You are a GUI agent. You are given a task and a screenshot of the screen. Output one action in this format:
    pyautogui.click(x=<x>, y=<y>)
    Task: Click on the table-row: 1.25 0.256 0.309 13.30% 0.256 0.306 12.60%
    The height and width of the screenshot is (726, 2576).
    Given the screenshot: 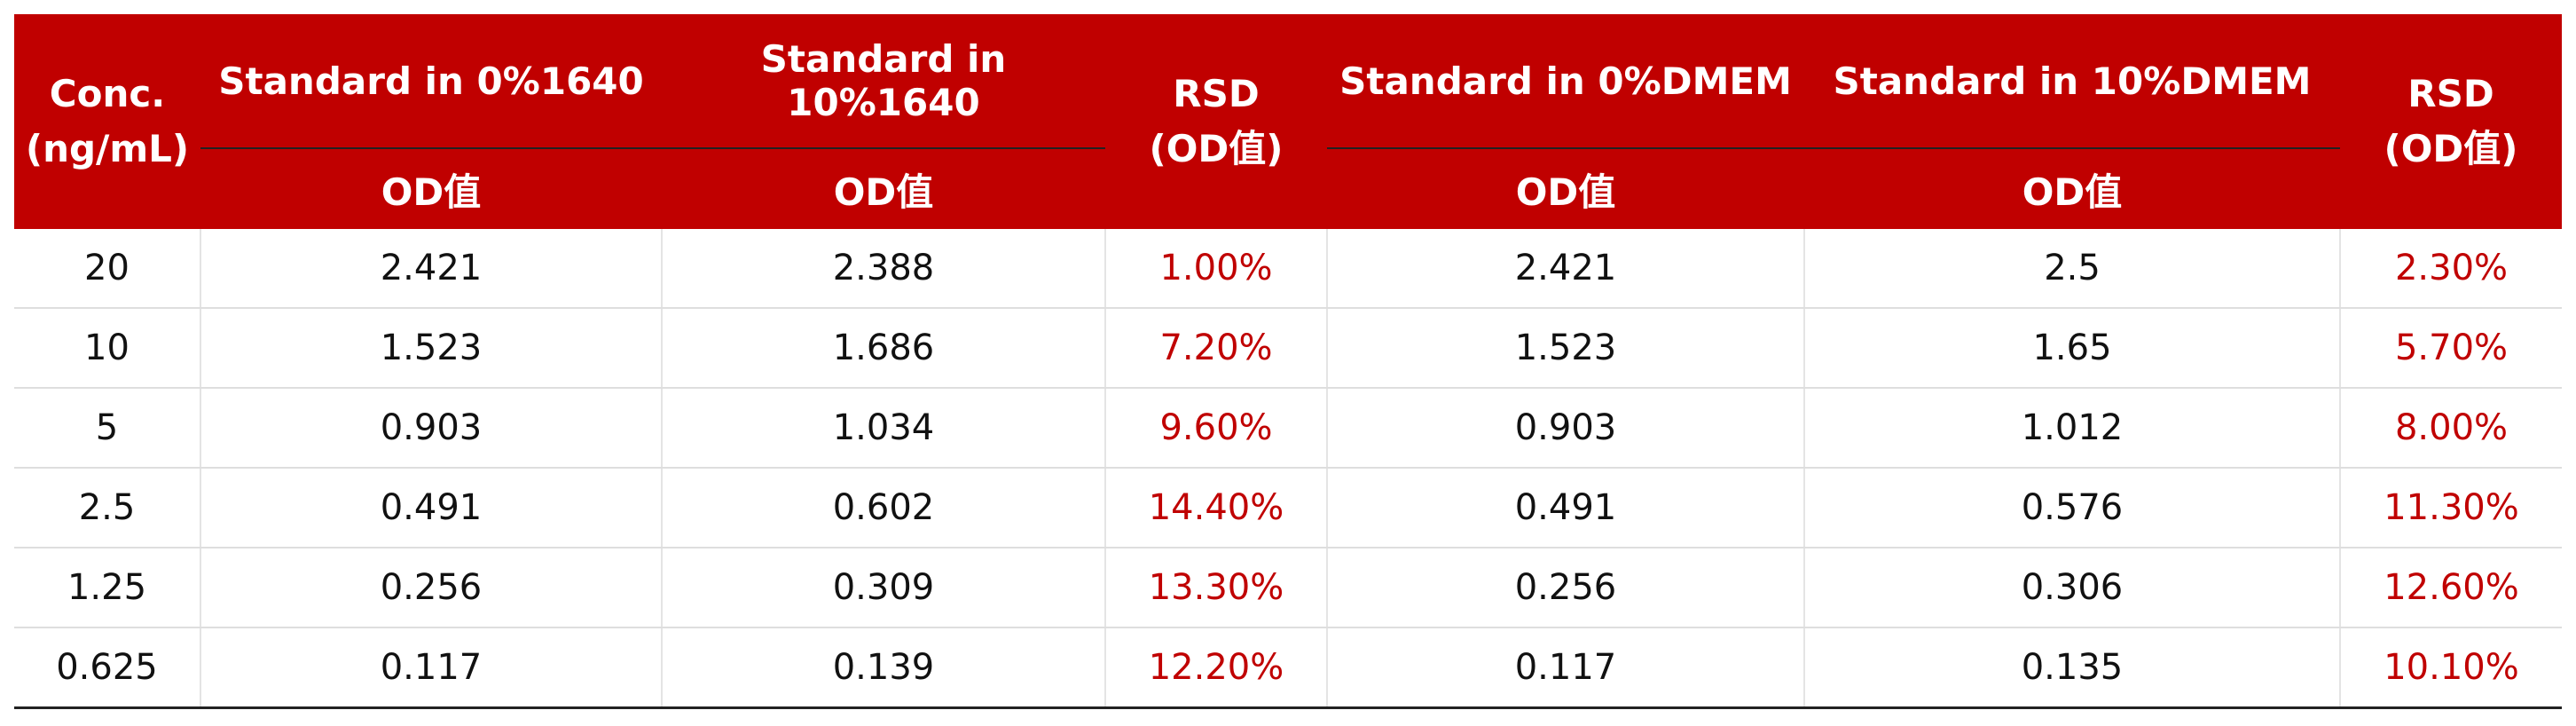 What is the action you would take?
    pyautogui.click(x=1288, y=588)
    